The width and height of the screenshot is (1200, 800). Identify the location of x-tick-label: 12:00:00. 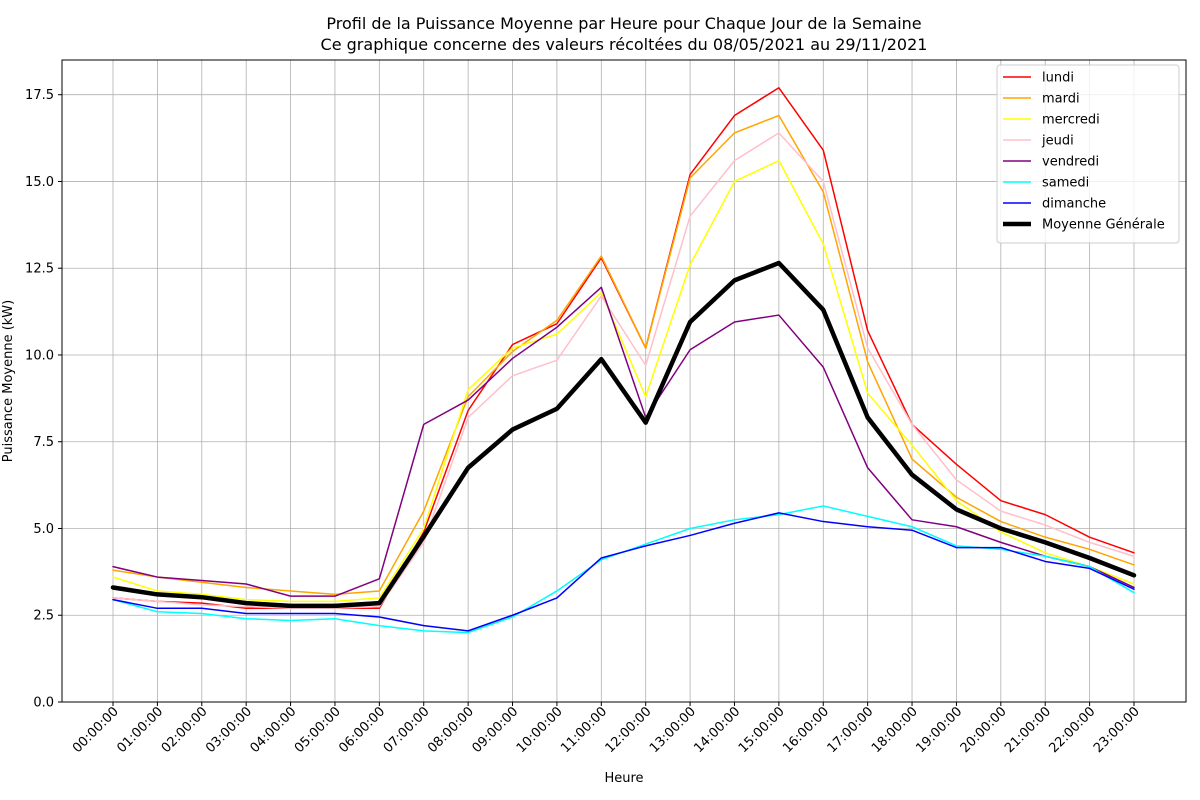
(629, 730).